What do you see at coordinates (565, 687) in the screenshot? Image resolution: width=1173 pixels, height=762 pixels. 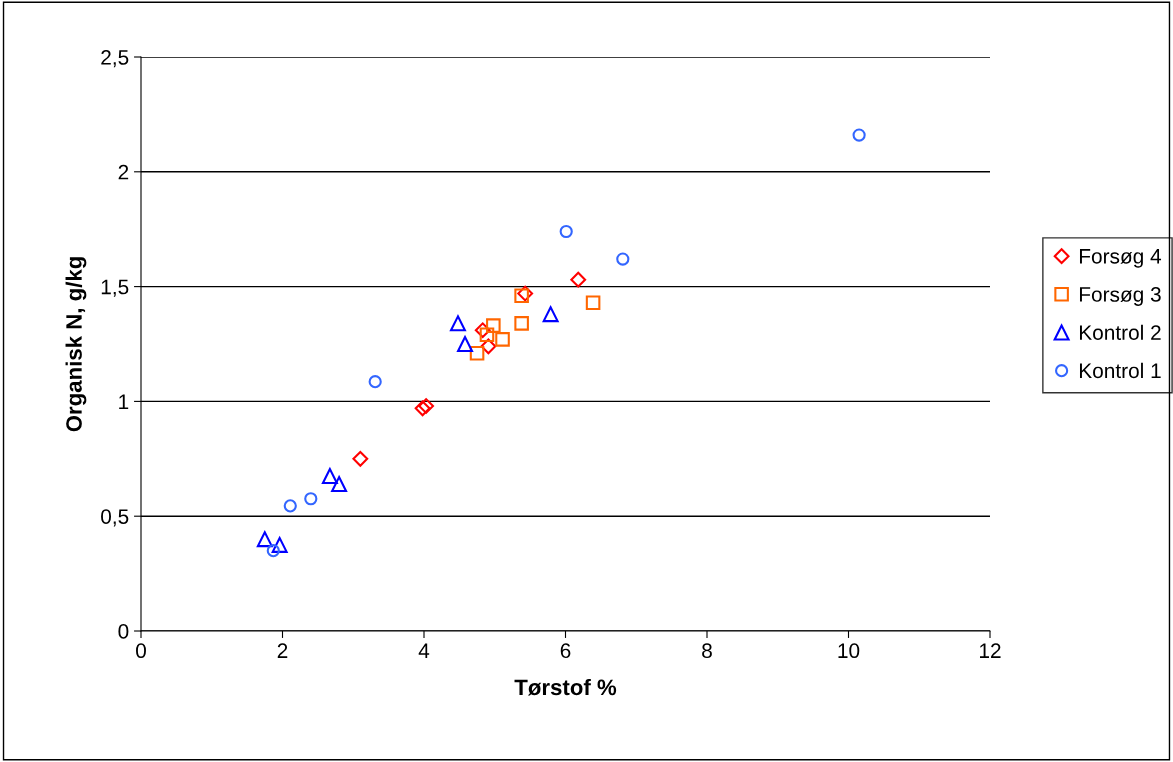 I see `x-axis-title: Tørstof %` at bounding box center [565, 687].